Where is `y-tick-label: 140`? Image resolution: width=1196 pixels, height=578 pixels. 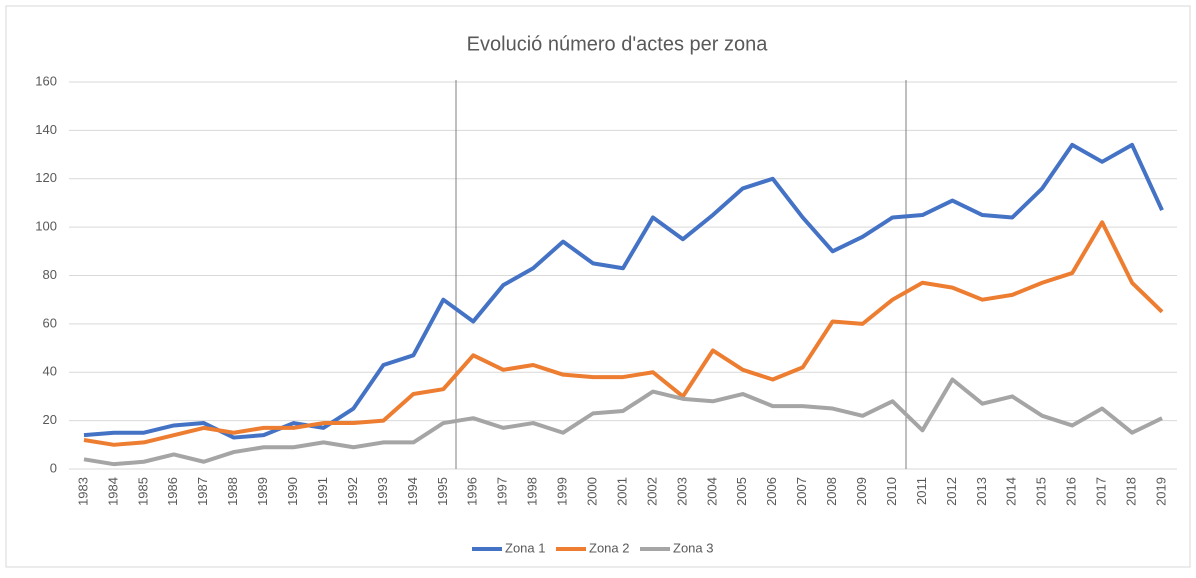
y-tick-label: 140 is located at coordinates (46, 129).